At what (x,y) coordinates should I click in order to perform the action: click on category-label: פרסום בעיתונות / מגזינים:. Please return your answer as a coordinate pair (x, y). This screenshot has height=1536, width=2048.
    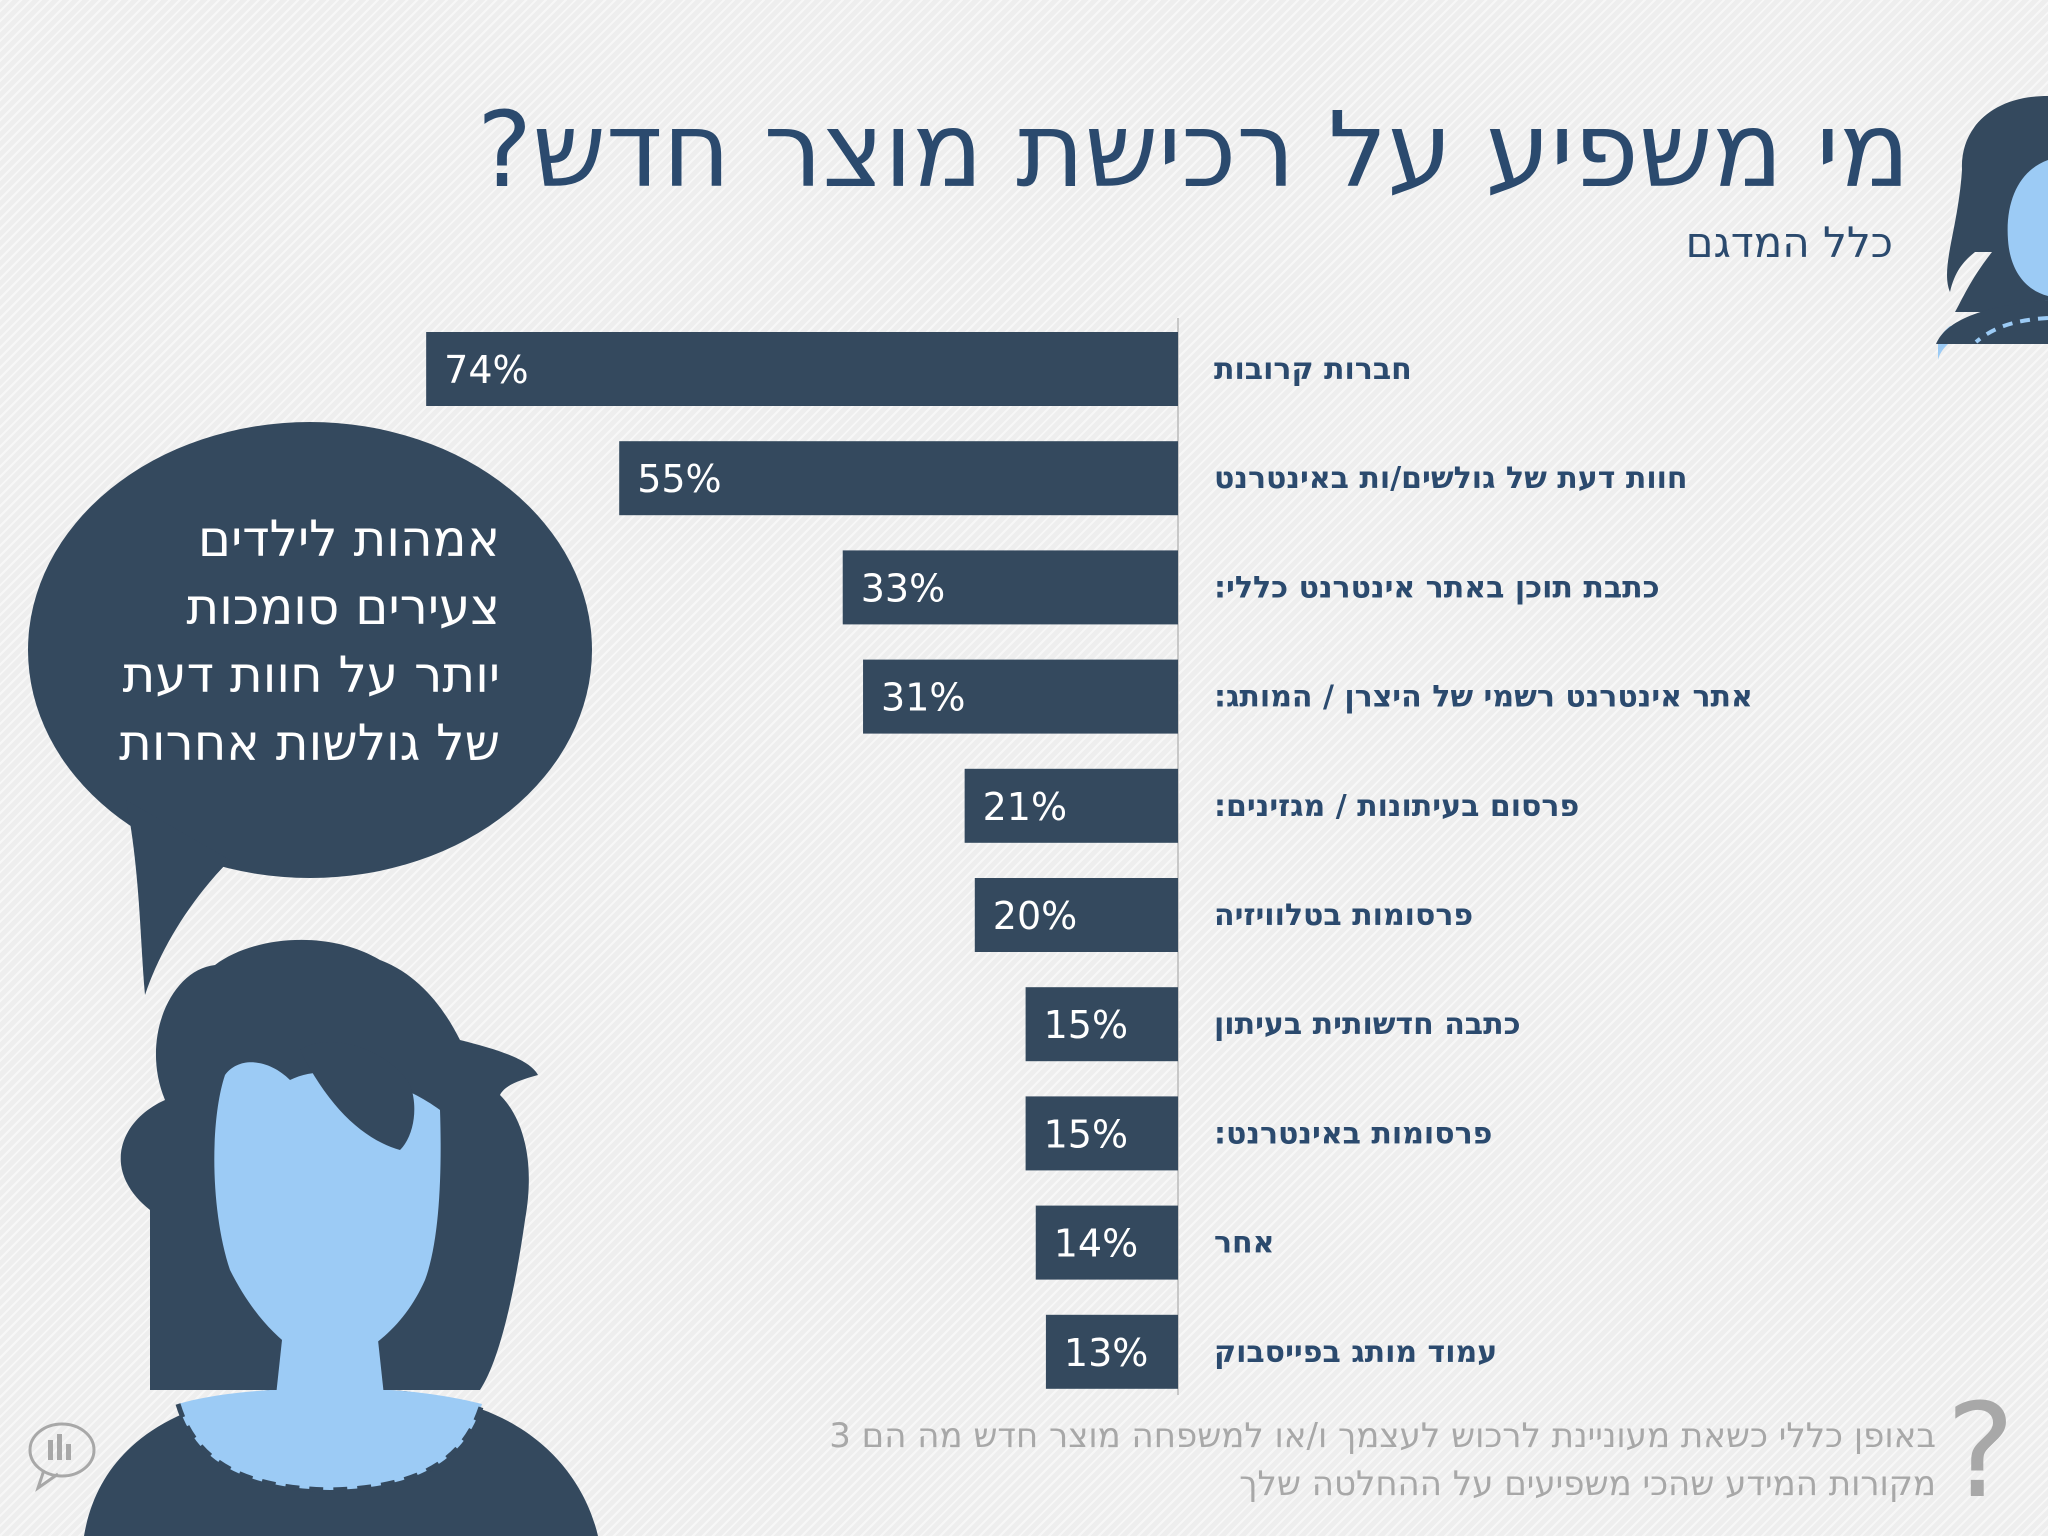
    Looking at the image, I should click on (1396, 806).